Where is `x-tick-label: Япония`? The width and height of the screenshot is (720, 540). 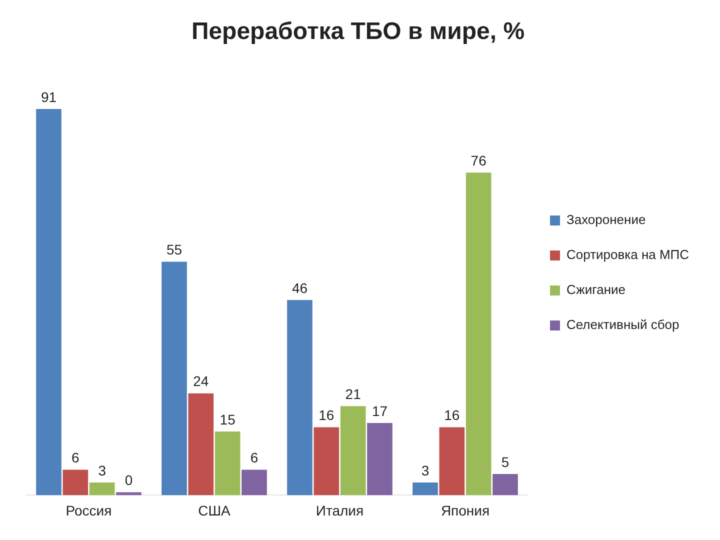 x-tick-label: Япония is located at coordinates (465, 510).